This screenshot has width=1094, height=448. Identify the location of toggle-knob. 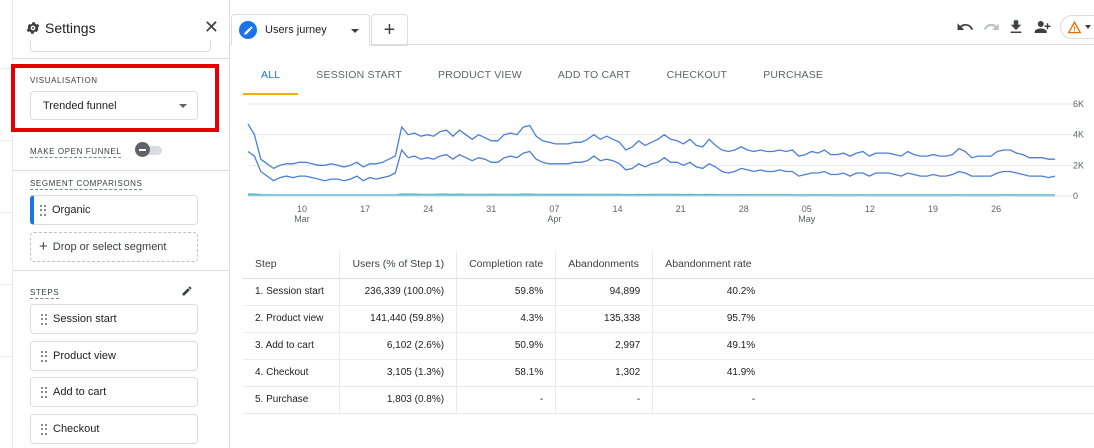
(142, 149).